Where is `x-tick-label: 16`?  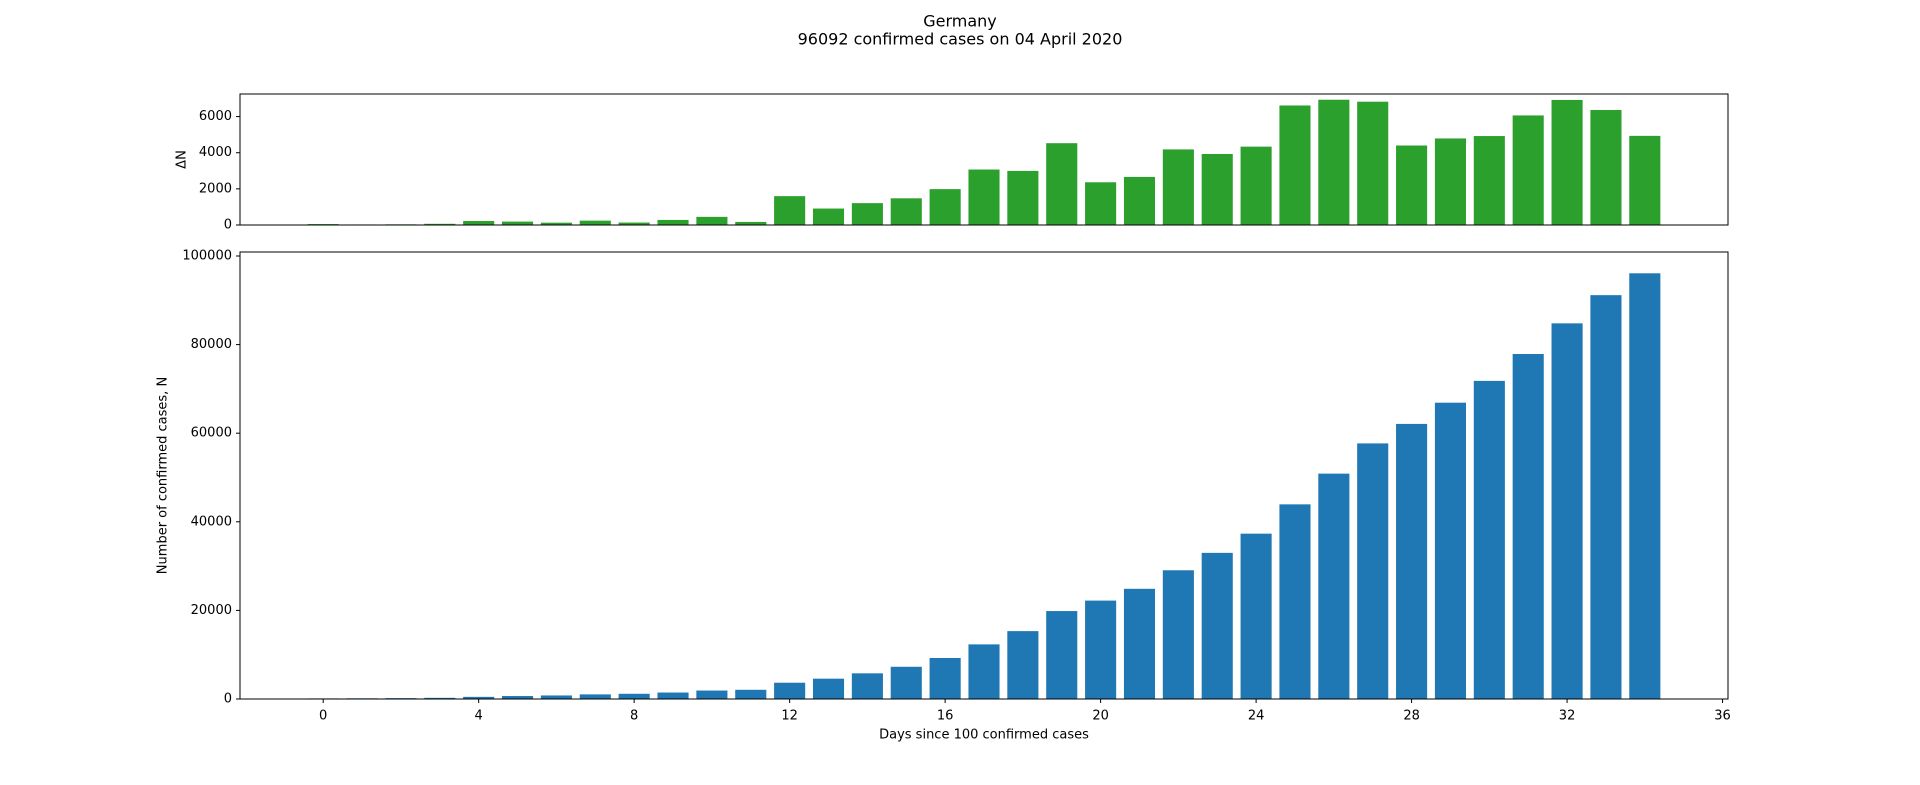
x-tick-label: 16 is located at coordinates (945, 716).